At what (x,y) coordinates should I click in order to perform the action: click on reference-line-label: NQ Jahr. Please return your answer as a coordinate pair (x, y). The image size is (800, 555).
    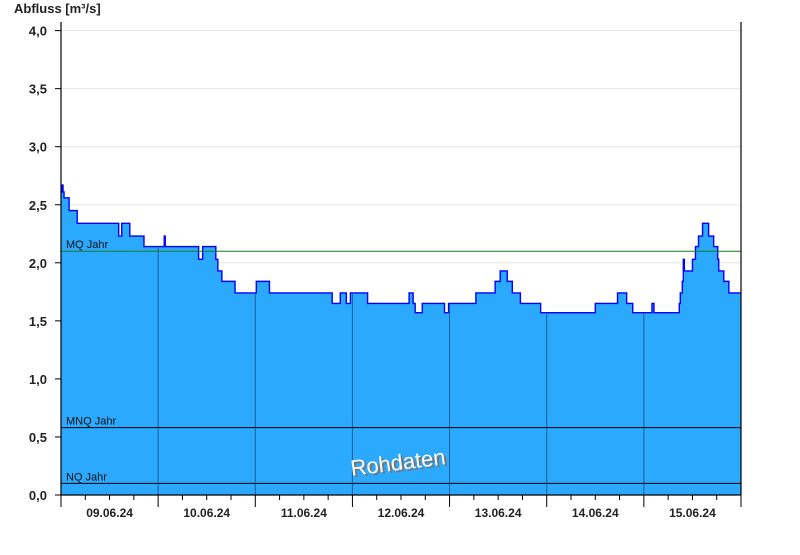
    Looking at the image, I should click on (86, 477).